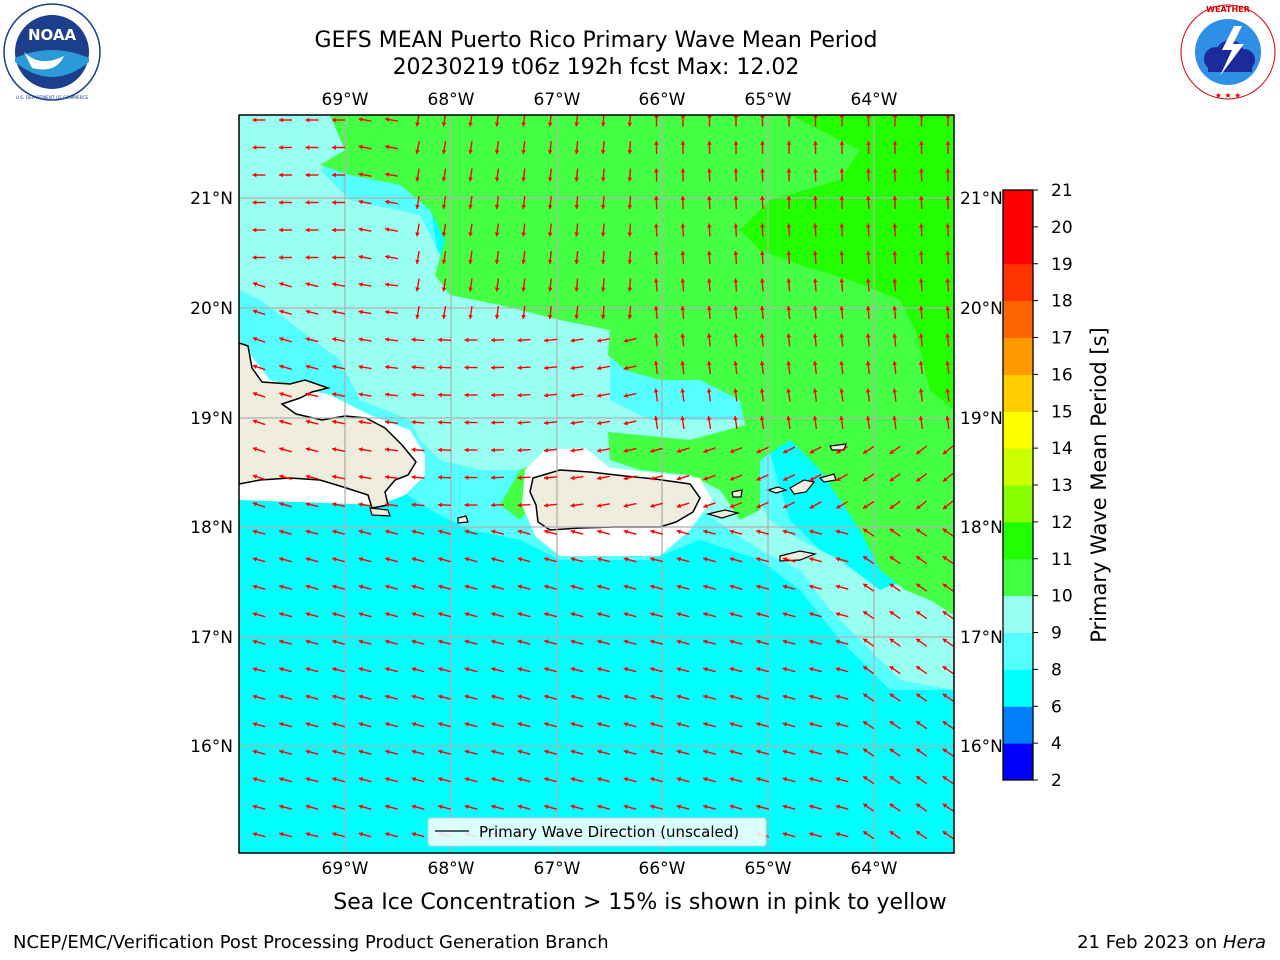  I want to click on vieques-island, so click(723, 514).